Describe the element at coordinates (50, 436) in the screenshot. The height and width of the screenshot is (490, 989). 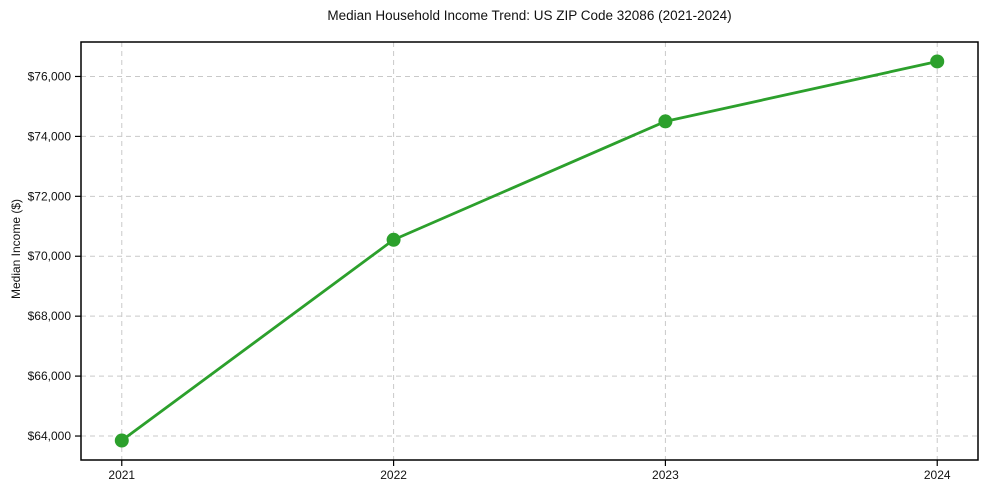
I see `y-tick-label: $64,000` at that location.